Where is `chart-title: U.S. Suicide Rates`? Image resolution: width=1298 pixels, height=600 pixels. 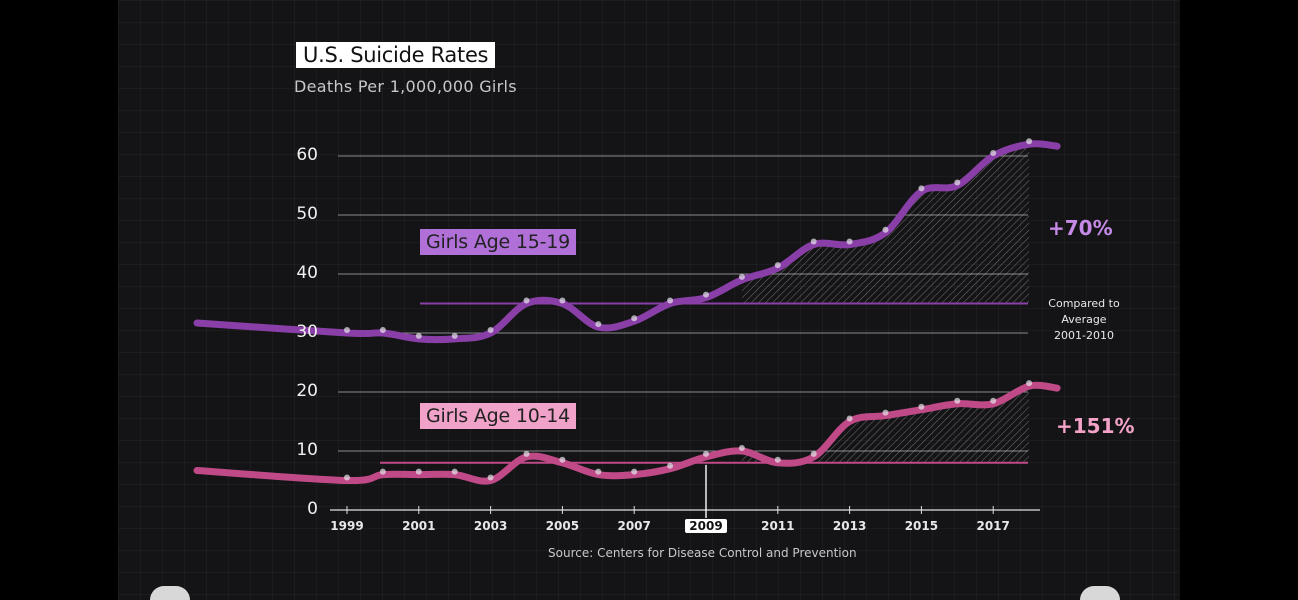
chart-title: U.S. Suicide Rates is located at coordinates (396, 55).